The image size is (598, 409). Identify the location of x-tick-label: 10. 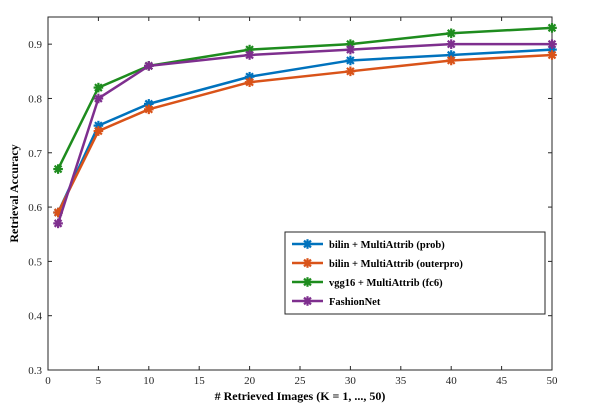
(149, 381).